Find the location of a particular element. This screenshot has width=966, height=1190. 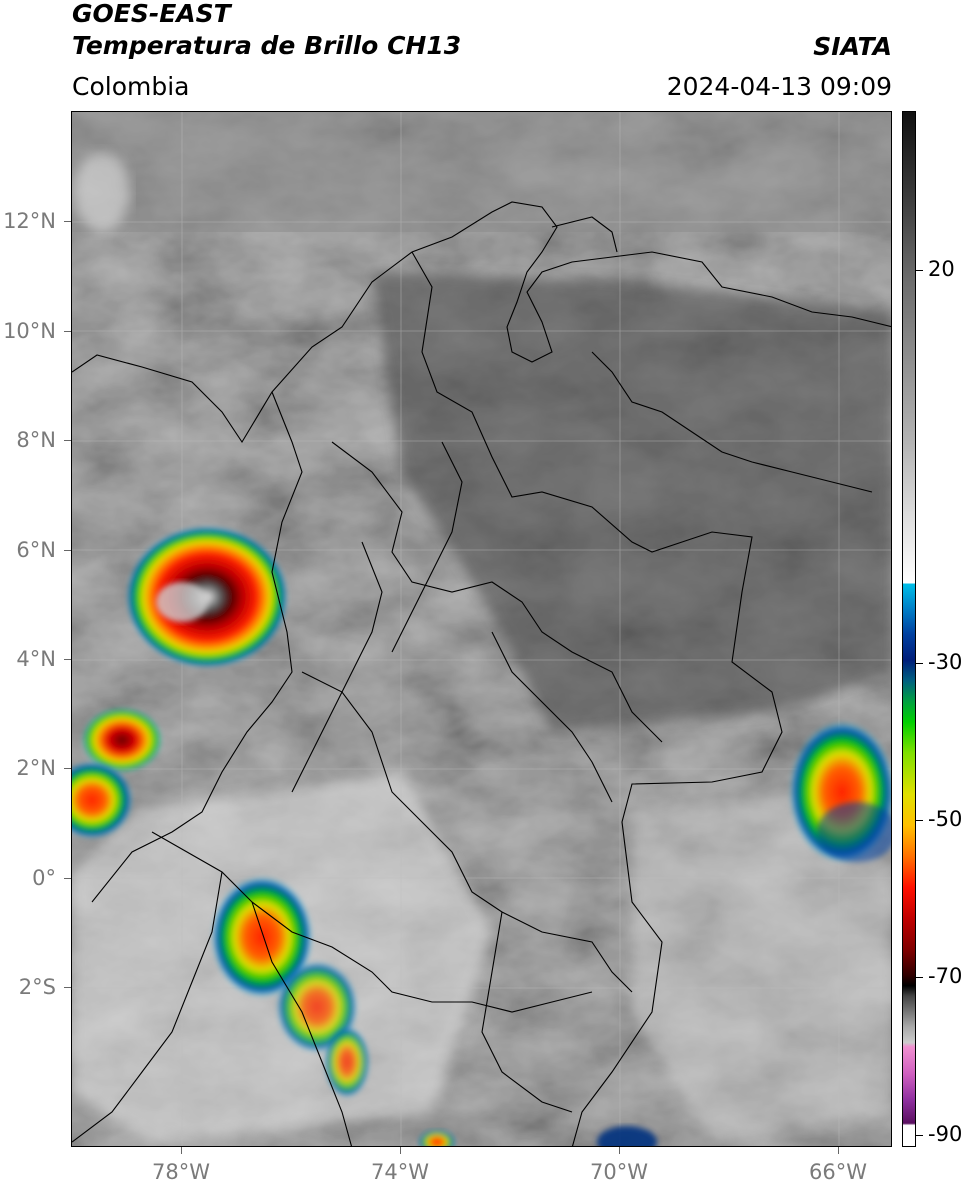

colorbar is located at coordinates (909, 629).